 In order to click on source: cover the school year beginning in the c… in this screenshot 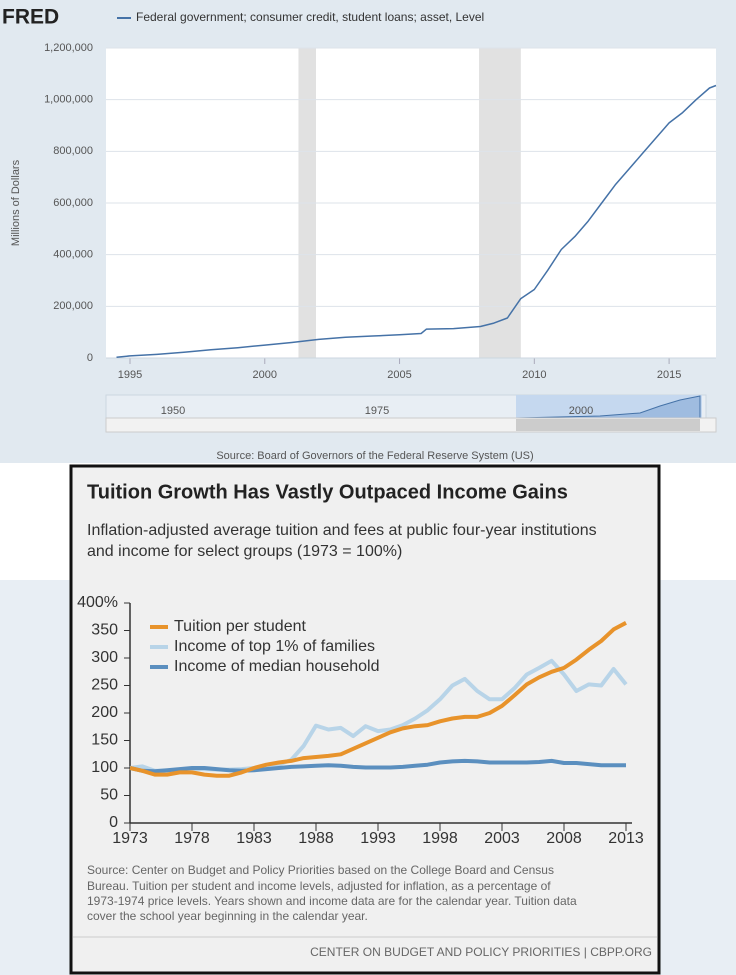, I will do `click(227, 916)`.